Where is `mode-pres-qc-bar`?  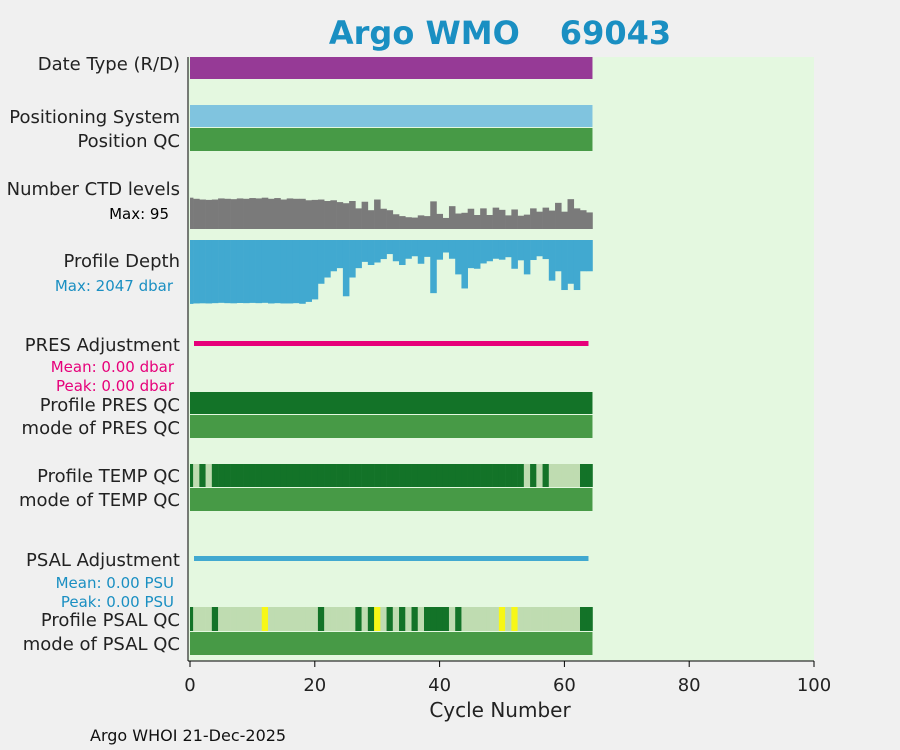
mode-pres-qc-bar is located at coordinates (391, 426).